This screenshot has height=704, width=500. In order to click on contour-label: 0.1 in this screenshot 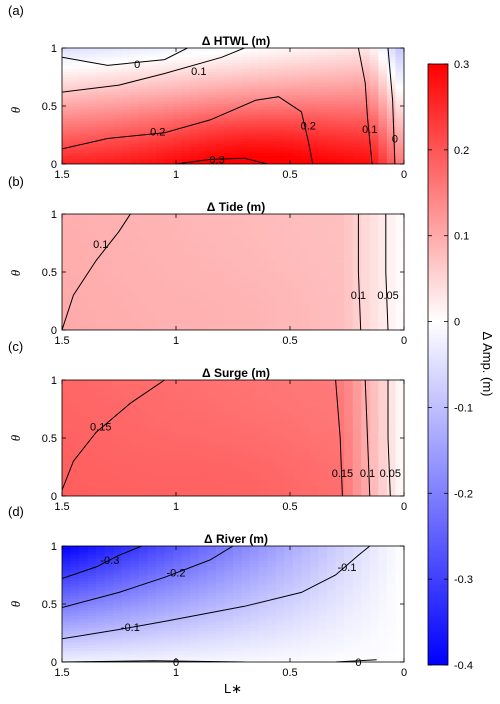, I will do `click(100, 245)`.